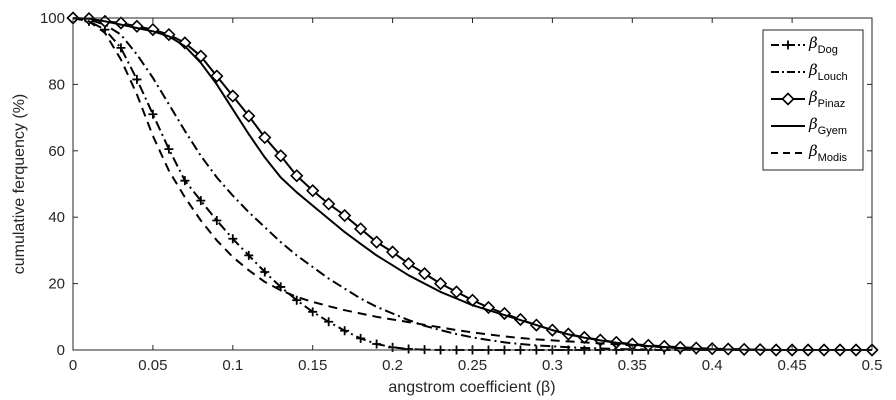 The width and height of the screenshot is (896, 400). I want to click on legend-subscript: Louch, so click(833, 77).